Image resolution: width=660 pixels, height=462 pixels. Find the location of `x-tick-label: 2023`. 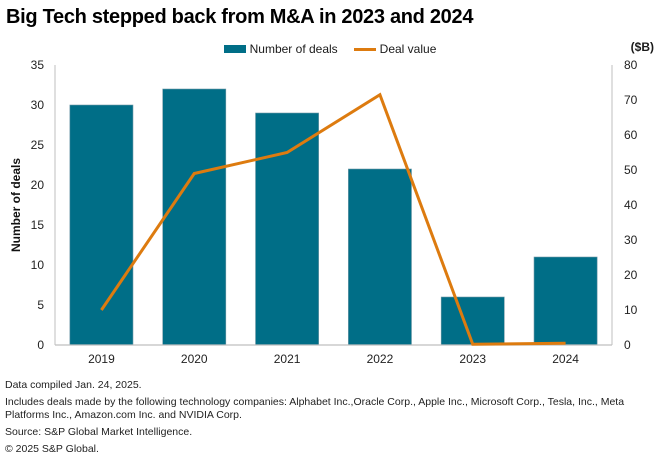

x-tick-label: 2023 is located at coordinates (472, 359).